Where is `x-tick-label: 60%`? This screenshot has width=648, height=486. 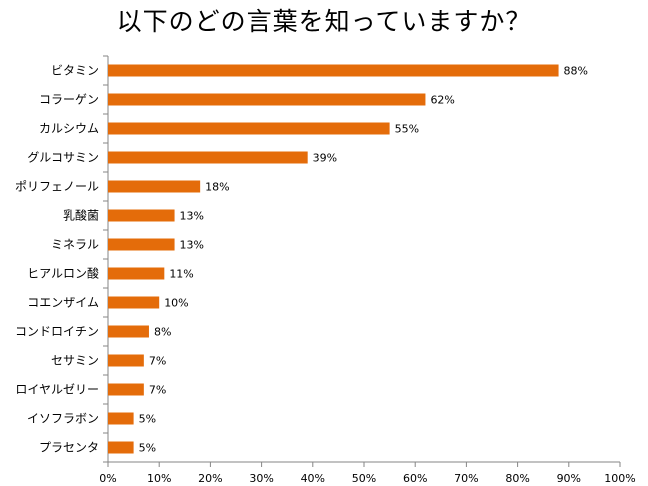
x-tick-label: 60% is located at coordinates (415, 478).